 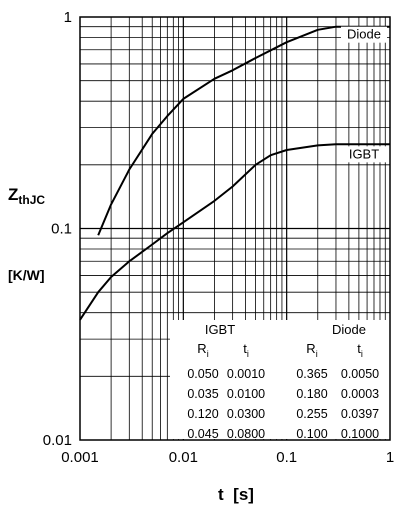 What do you see at coordinates (360, 414) in the screenshot?
I see `table-cell: 0.0397` at bounding box center [360, 414].